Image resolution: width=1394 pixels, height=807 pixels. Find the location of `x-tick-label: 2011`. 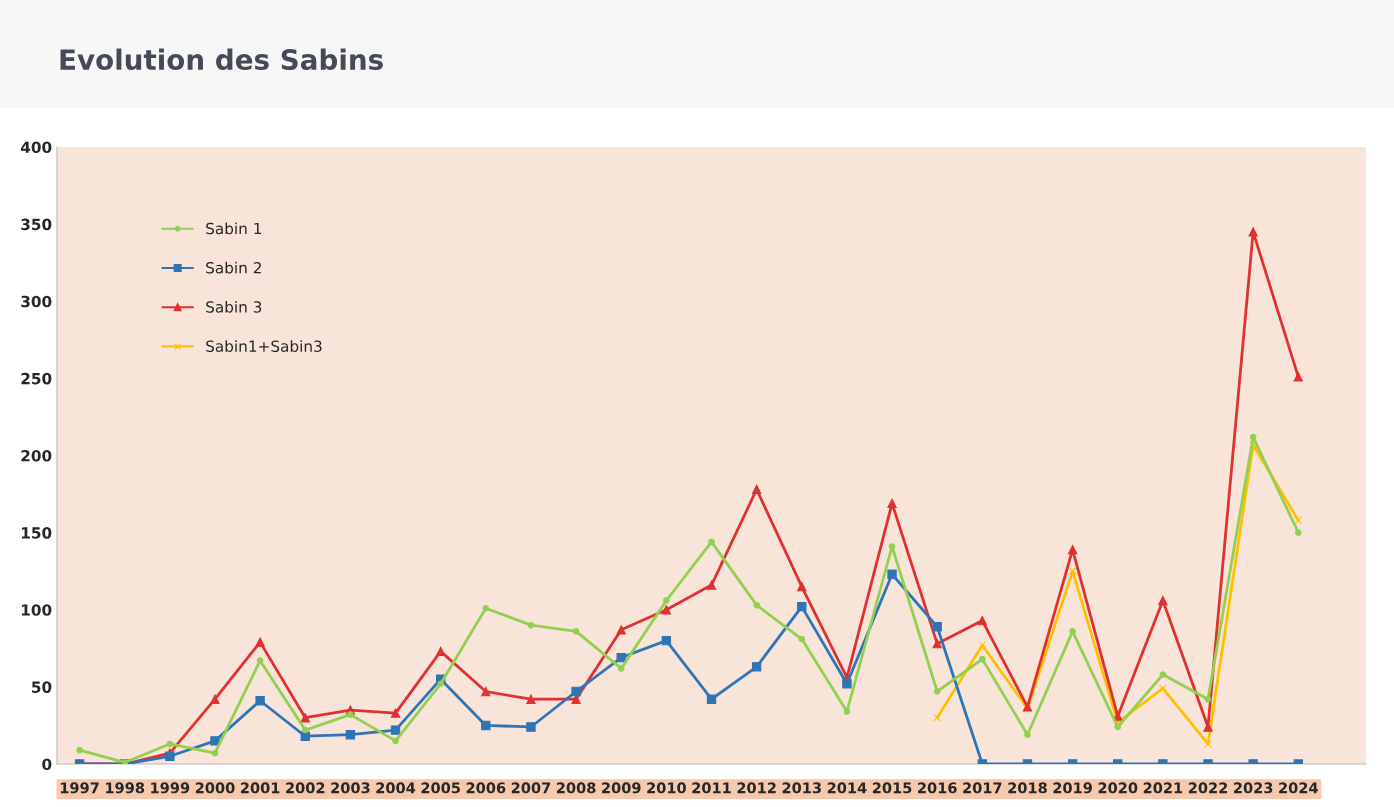

x-tick-label: 2011 is located at coordinates (711, 788).